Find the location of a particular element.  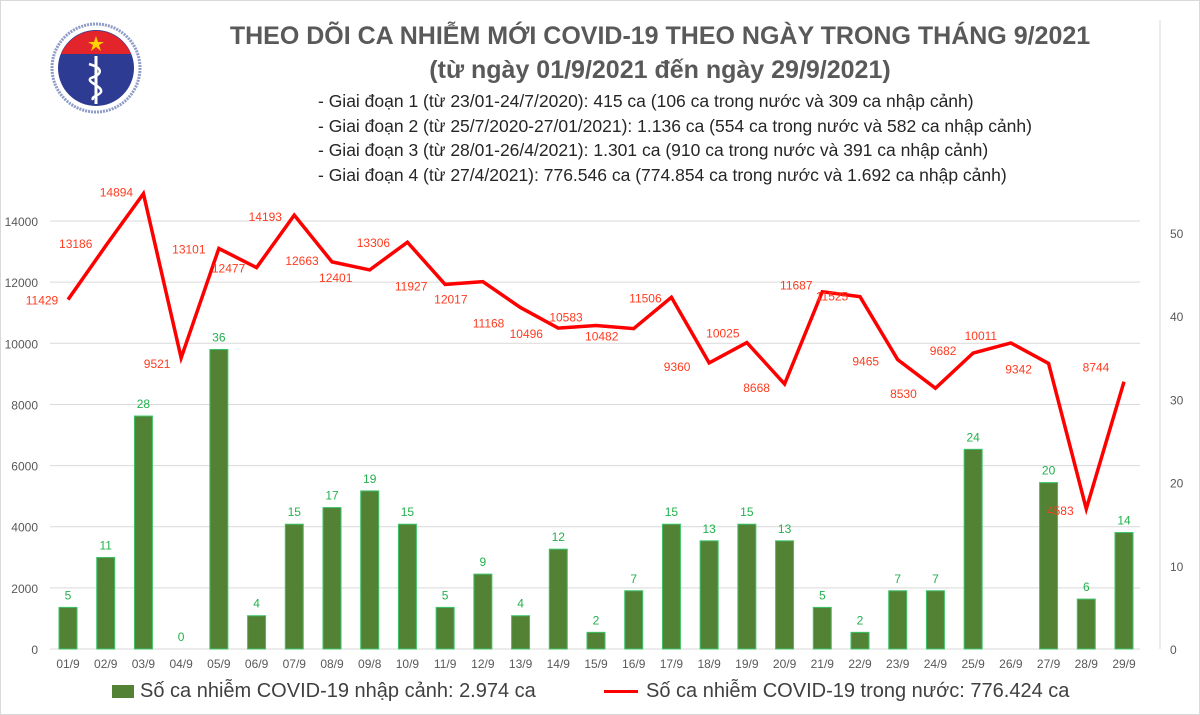

x-tick: 05/9 is located at coordinates (219, 664).